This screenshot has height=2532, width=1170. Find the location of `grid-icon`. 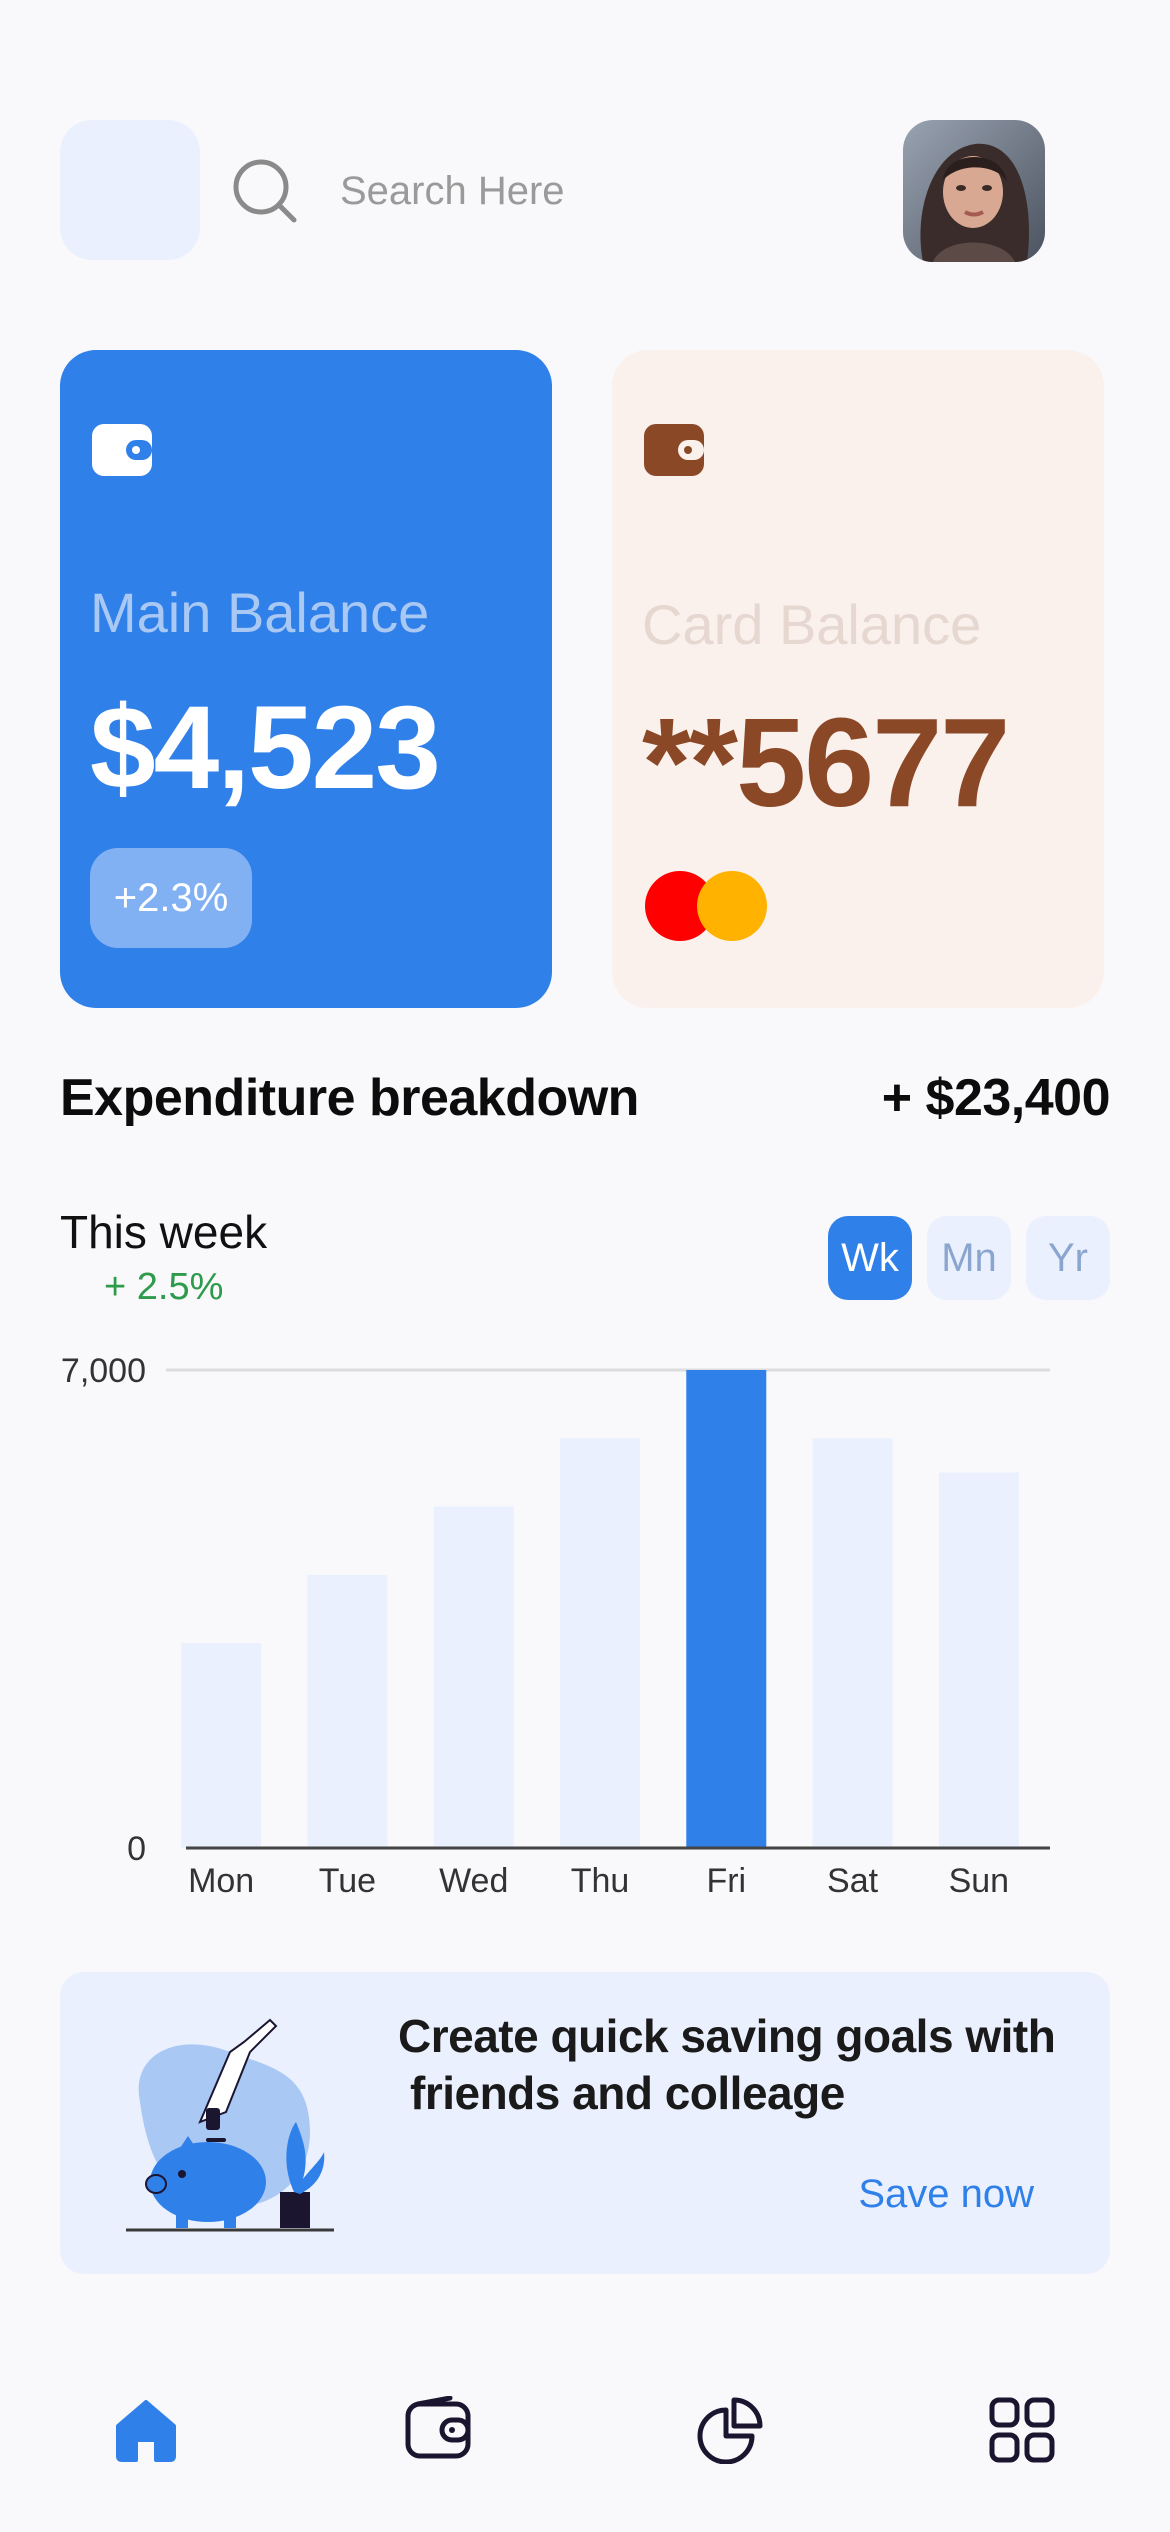

grid-icon is located at coordinates (1022, 2430).